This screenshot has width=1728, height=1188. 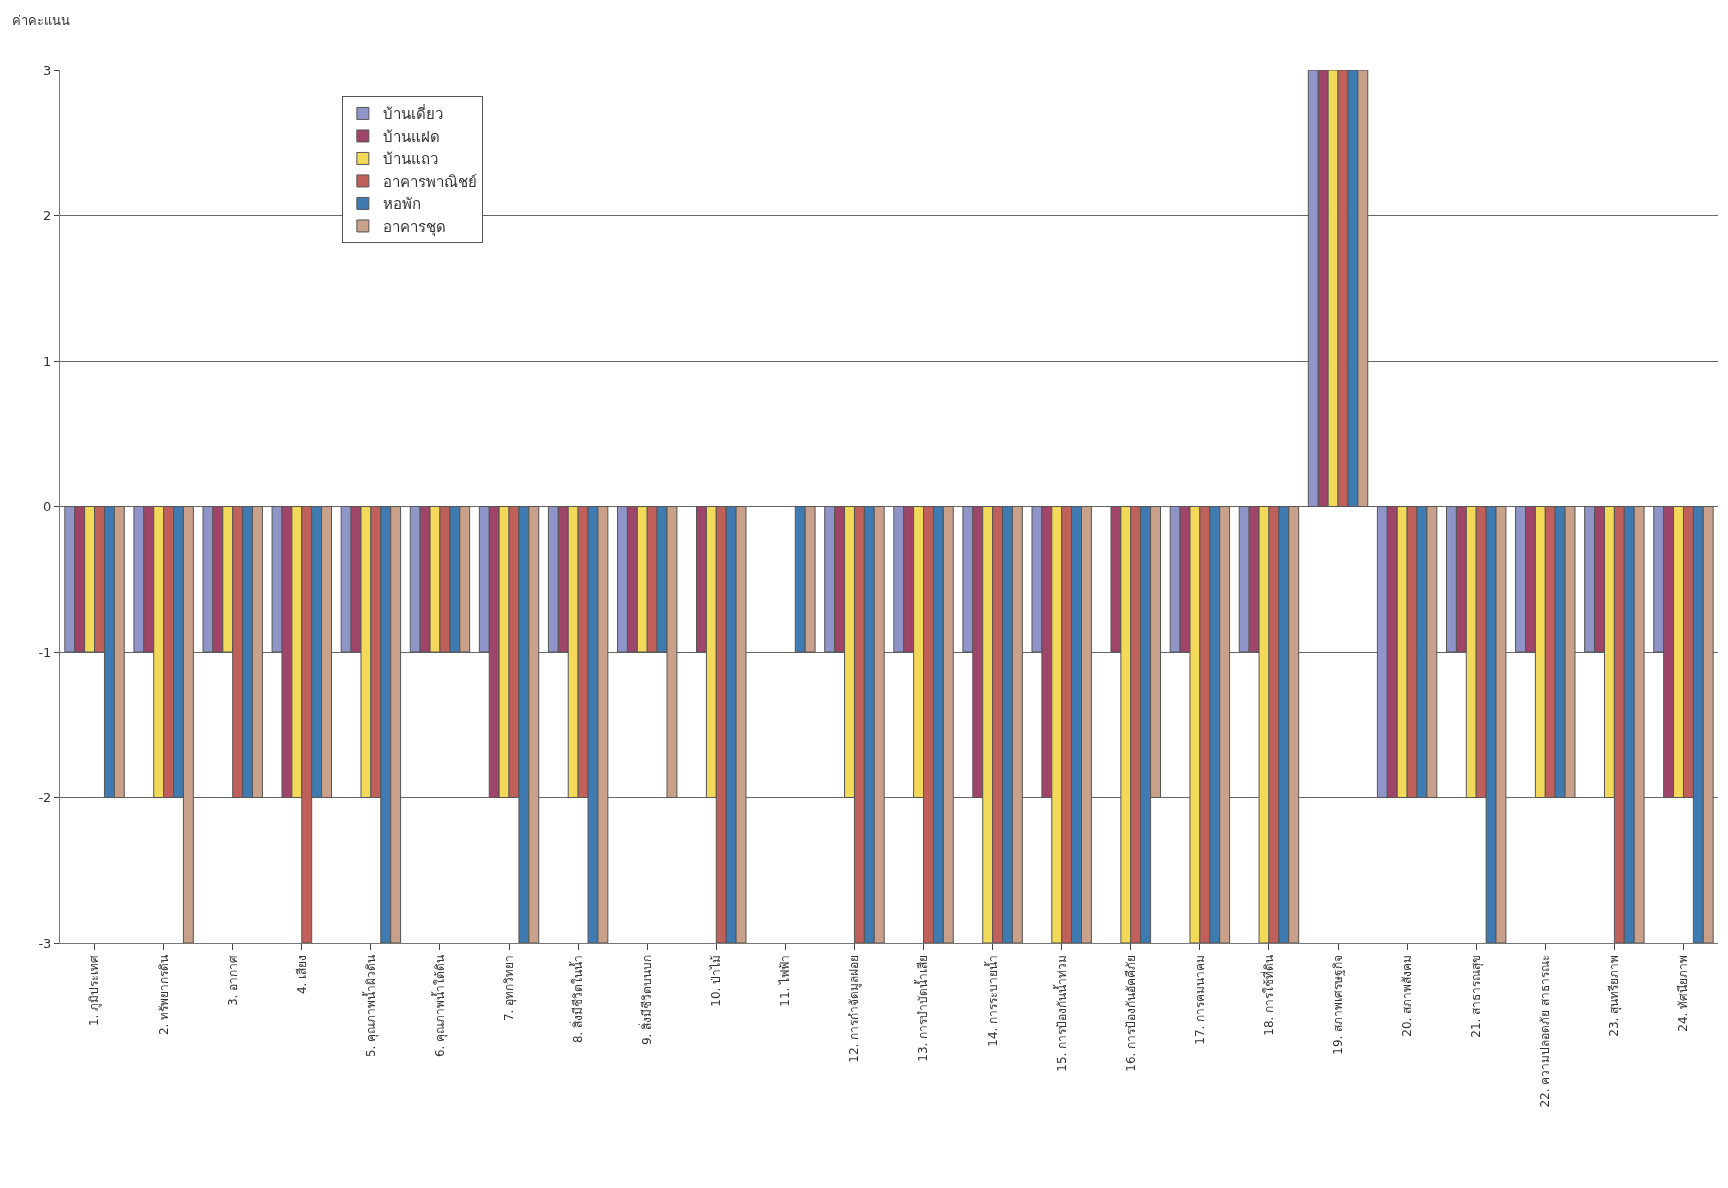 I want to click on y-tick-label: 1, so click(x=47, y=361).